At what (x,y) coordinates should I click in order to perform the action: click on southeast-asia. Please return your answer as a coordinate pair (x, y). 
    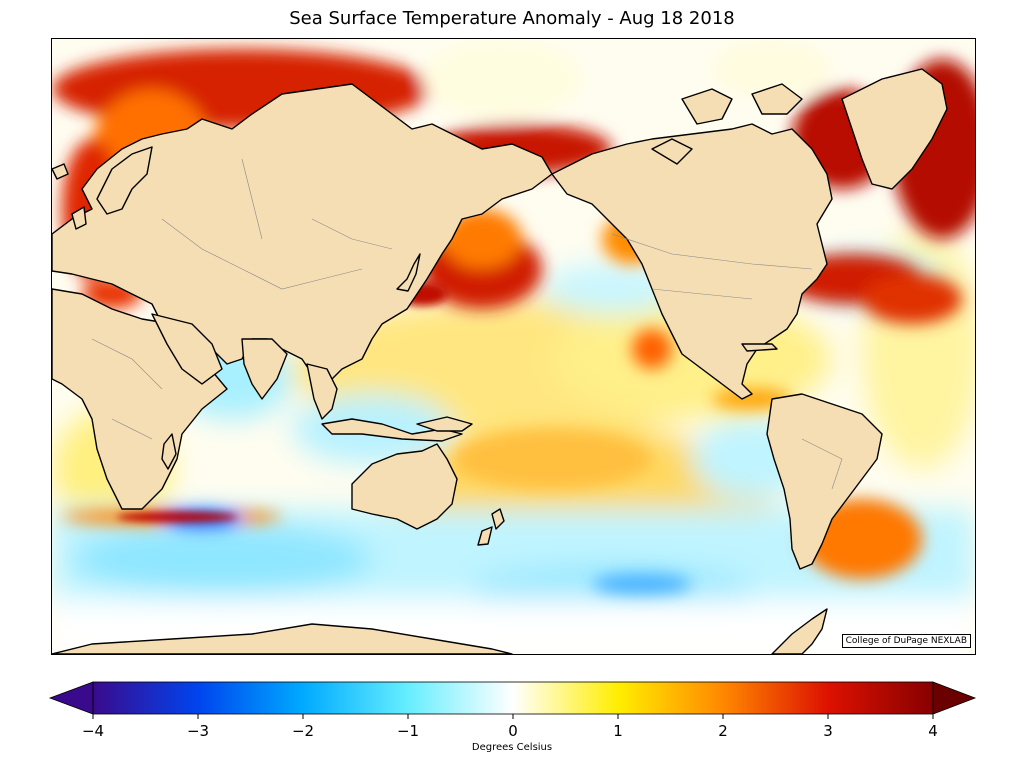
    Looking at the image, I should click on (322, 391).